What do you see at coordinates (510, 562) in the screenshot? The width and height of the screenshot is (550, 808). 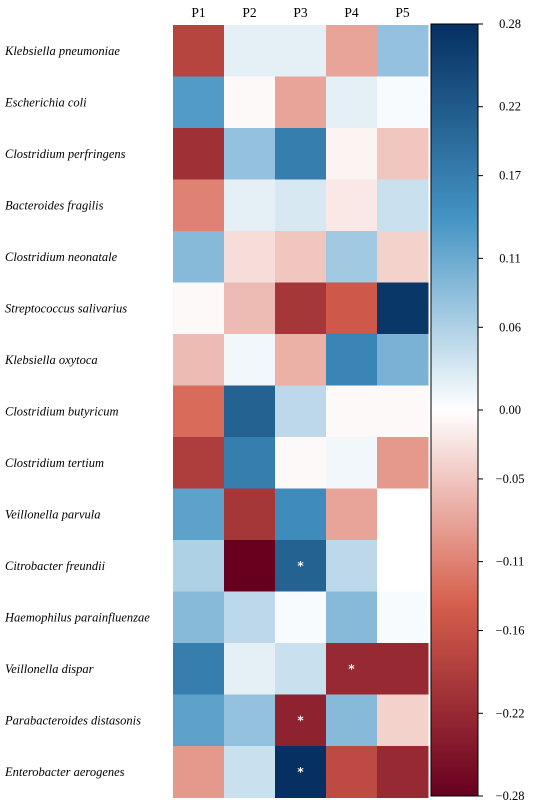 I see `colorbar-tick-label: −0.11` at bounding box center [510, 562].